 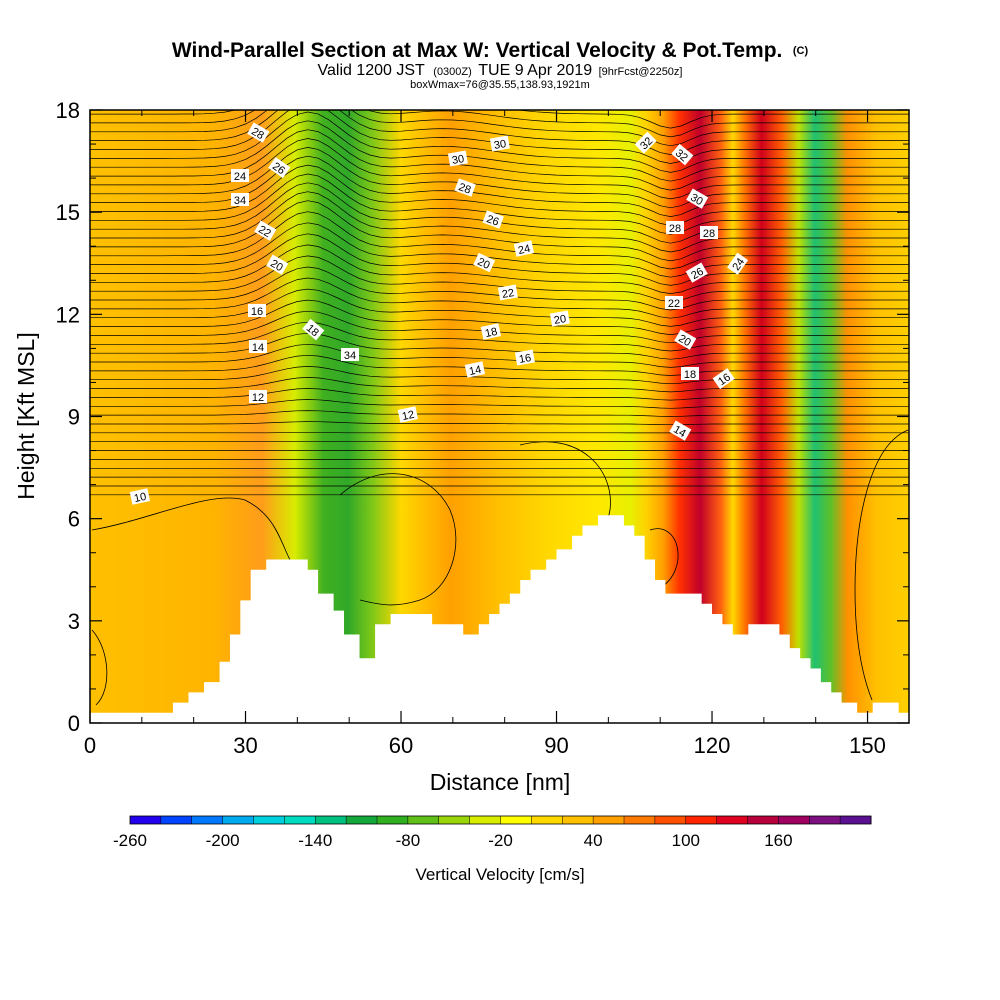 What do you see at coordinates (90, 745) in the screenshot?
I see `x-tick-label: 0` at bounding box center [90, 745].